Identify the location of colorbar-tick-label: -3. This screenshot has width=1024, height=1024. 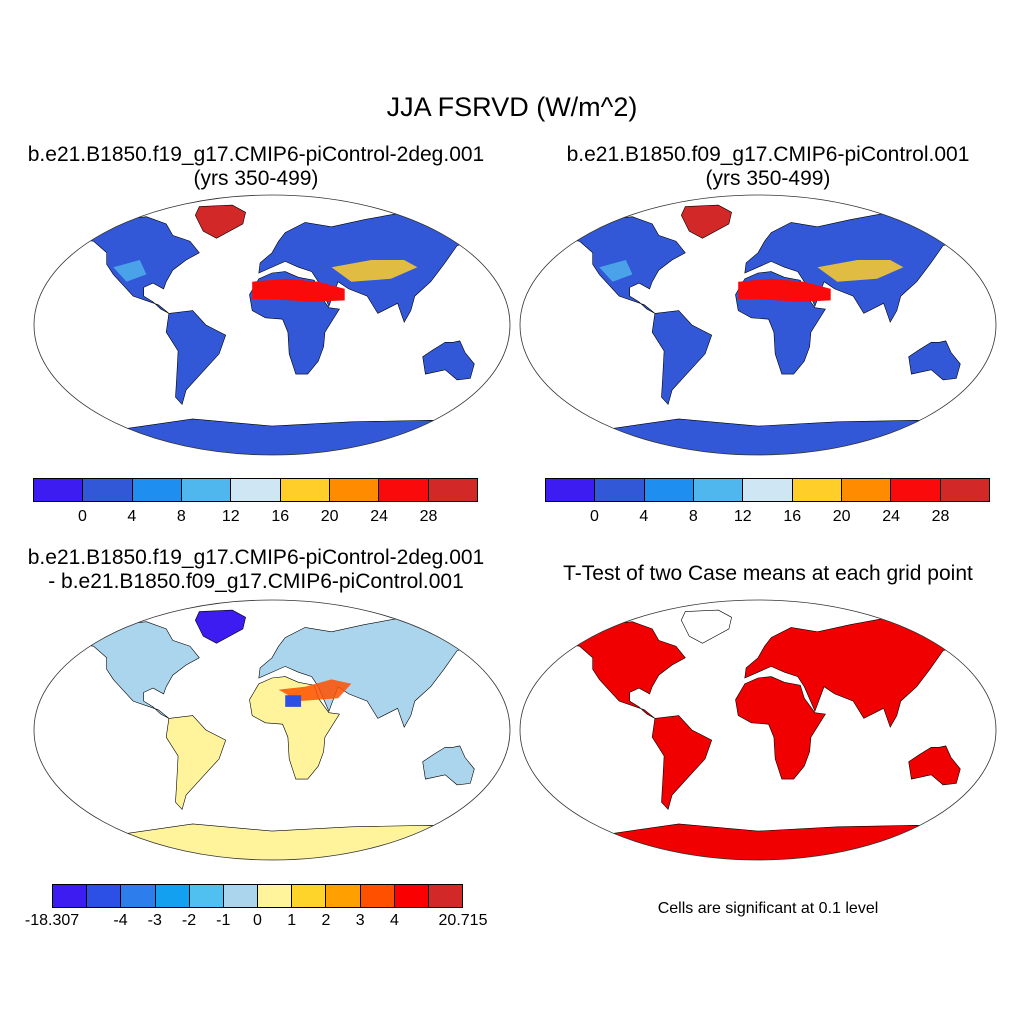
(154, 920).